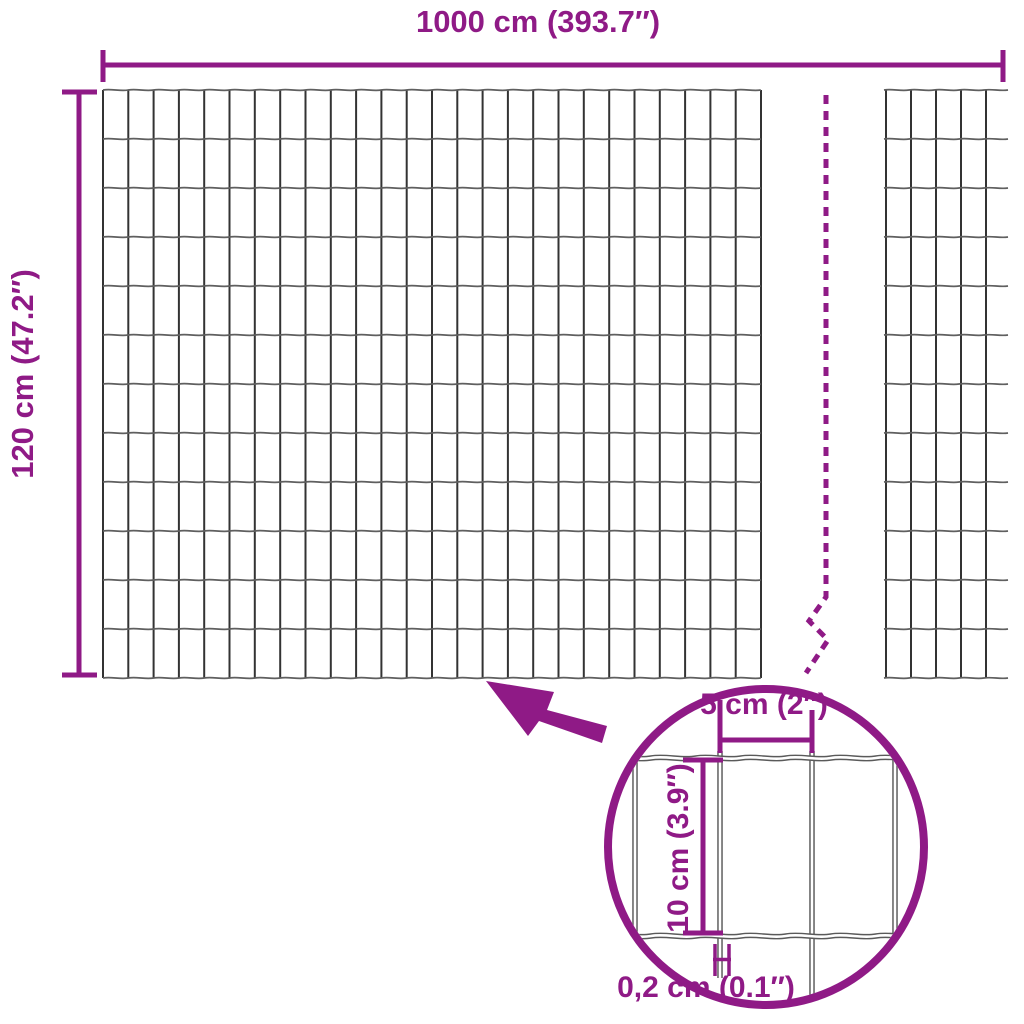 Image resolution: width=1024 pixels, height=1024 pixels. I want to click on cell-width-dimension: 5 cm (2″), so click(764, 720).